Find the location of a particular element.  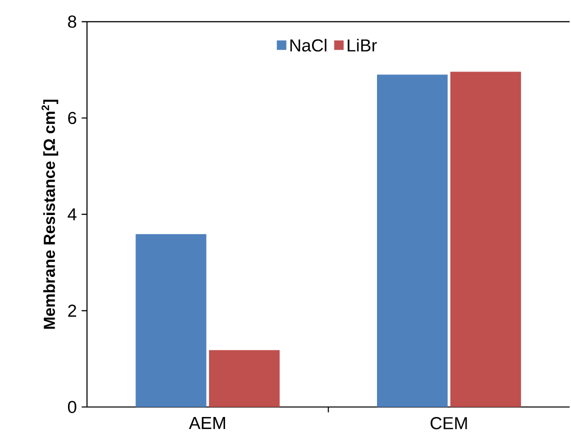

y-tick-label: 4 is located at coordinates (72, 214).